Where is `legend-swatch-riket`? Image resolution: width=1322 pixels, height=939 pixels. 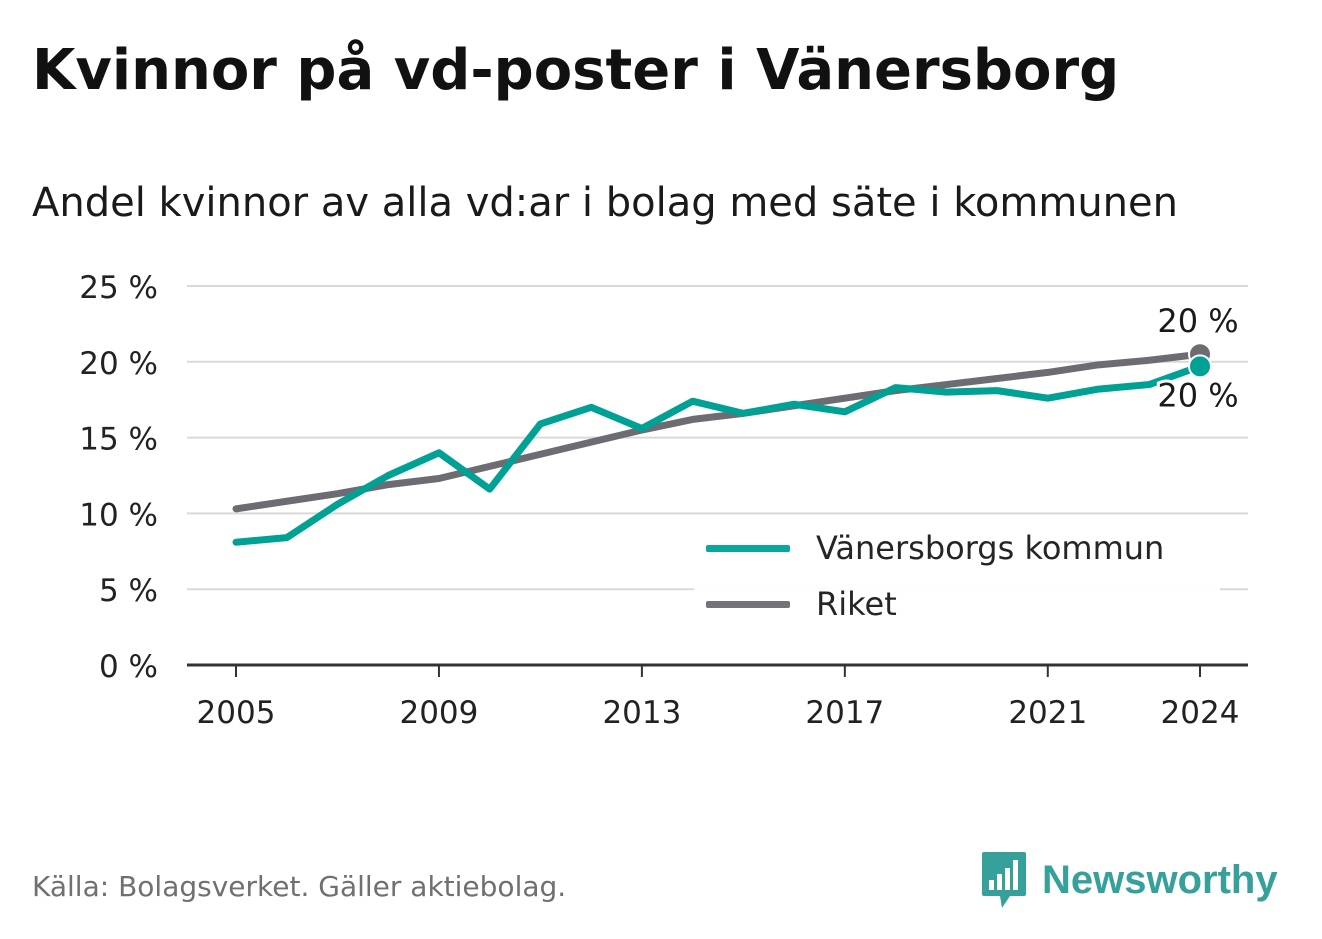
legend-swatch-riket is located at coordinates (748, 604).